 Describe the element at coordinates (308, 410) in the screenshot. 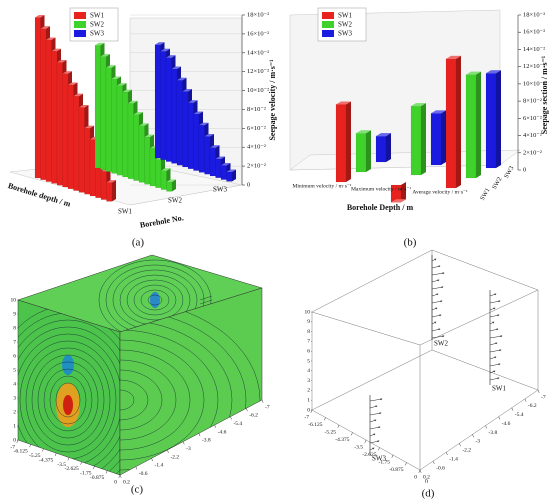

I see `zticks-tick-label: 0` at that location.